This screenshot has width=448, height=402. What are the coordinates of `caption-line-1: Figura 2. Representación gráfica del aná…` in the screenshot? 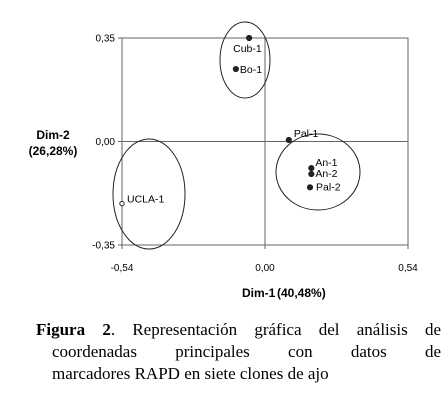 It's located at (238, 330).